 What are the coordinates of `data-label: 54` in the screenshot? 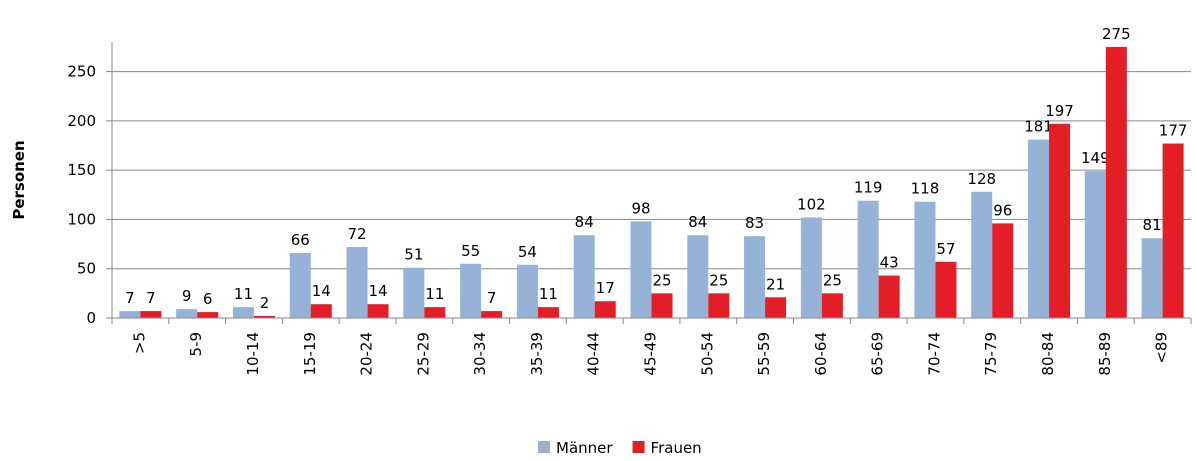 It's located at (527, 252).